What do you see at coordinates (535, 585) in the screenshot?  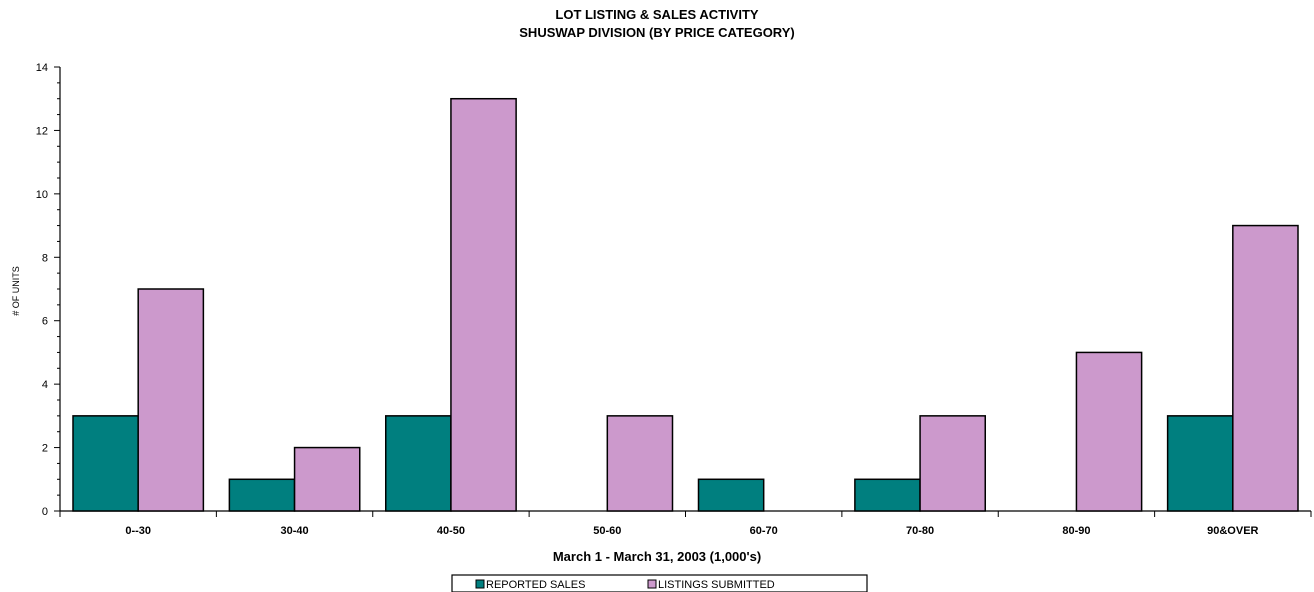 I see `legend-label: REPORTED SALES` at bounding box center [535, 585].